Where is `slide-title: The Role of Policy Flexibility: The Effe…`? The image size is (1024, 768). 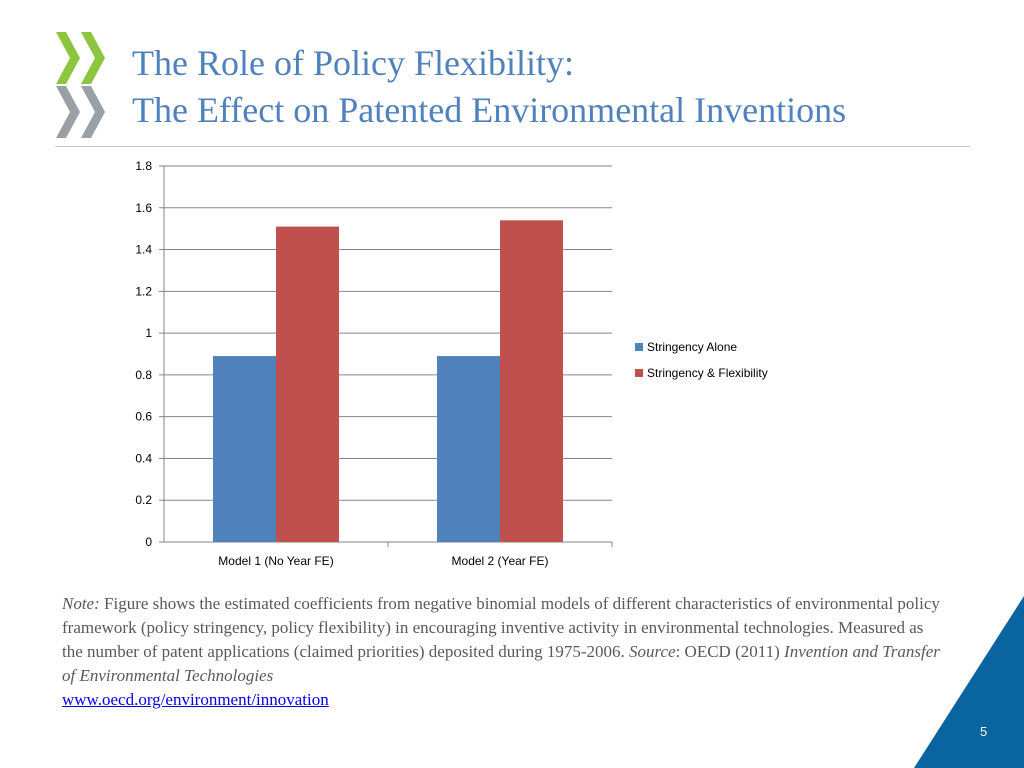
slide-title: The Role of Policy Flexibility: The Effe… is located at coordinates (489, 87).